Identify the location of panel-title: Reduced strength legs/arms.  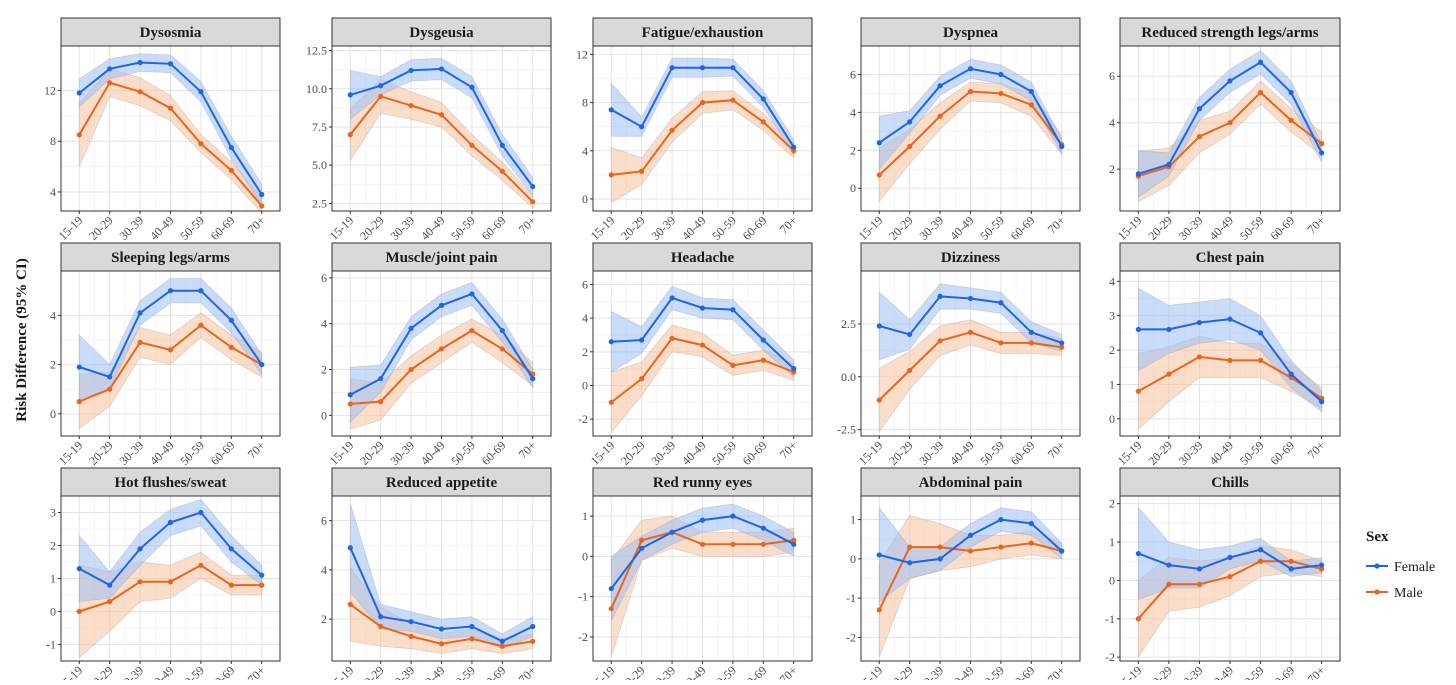
(1229, 33).